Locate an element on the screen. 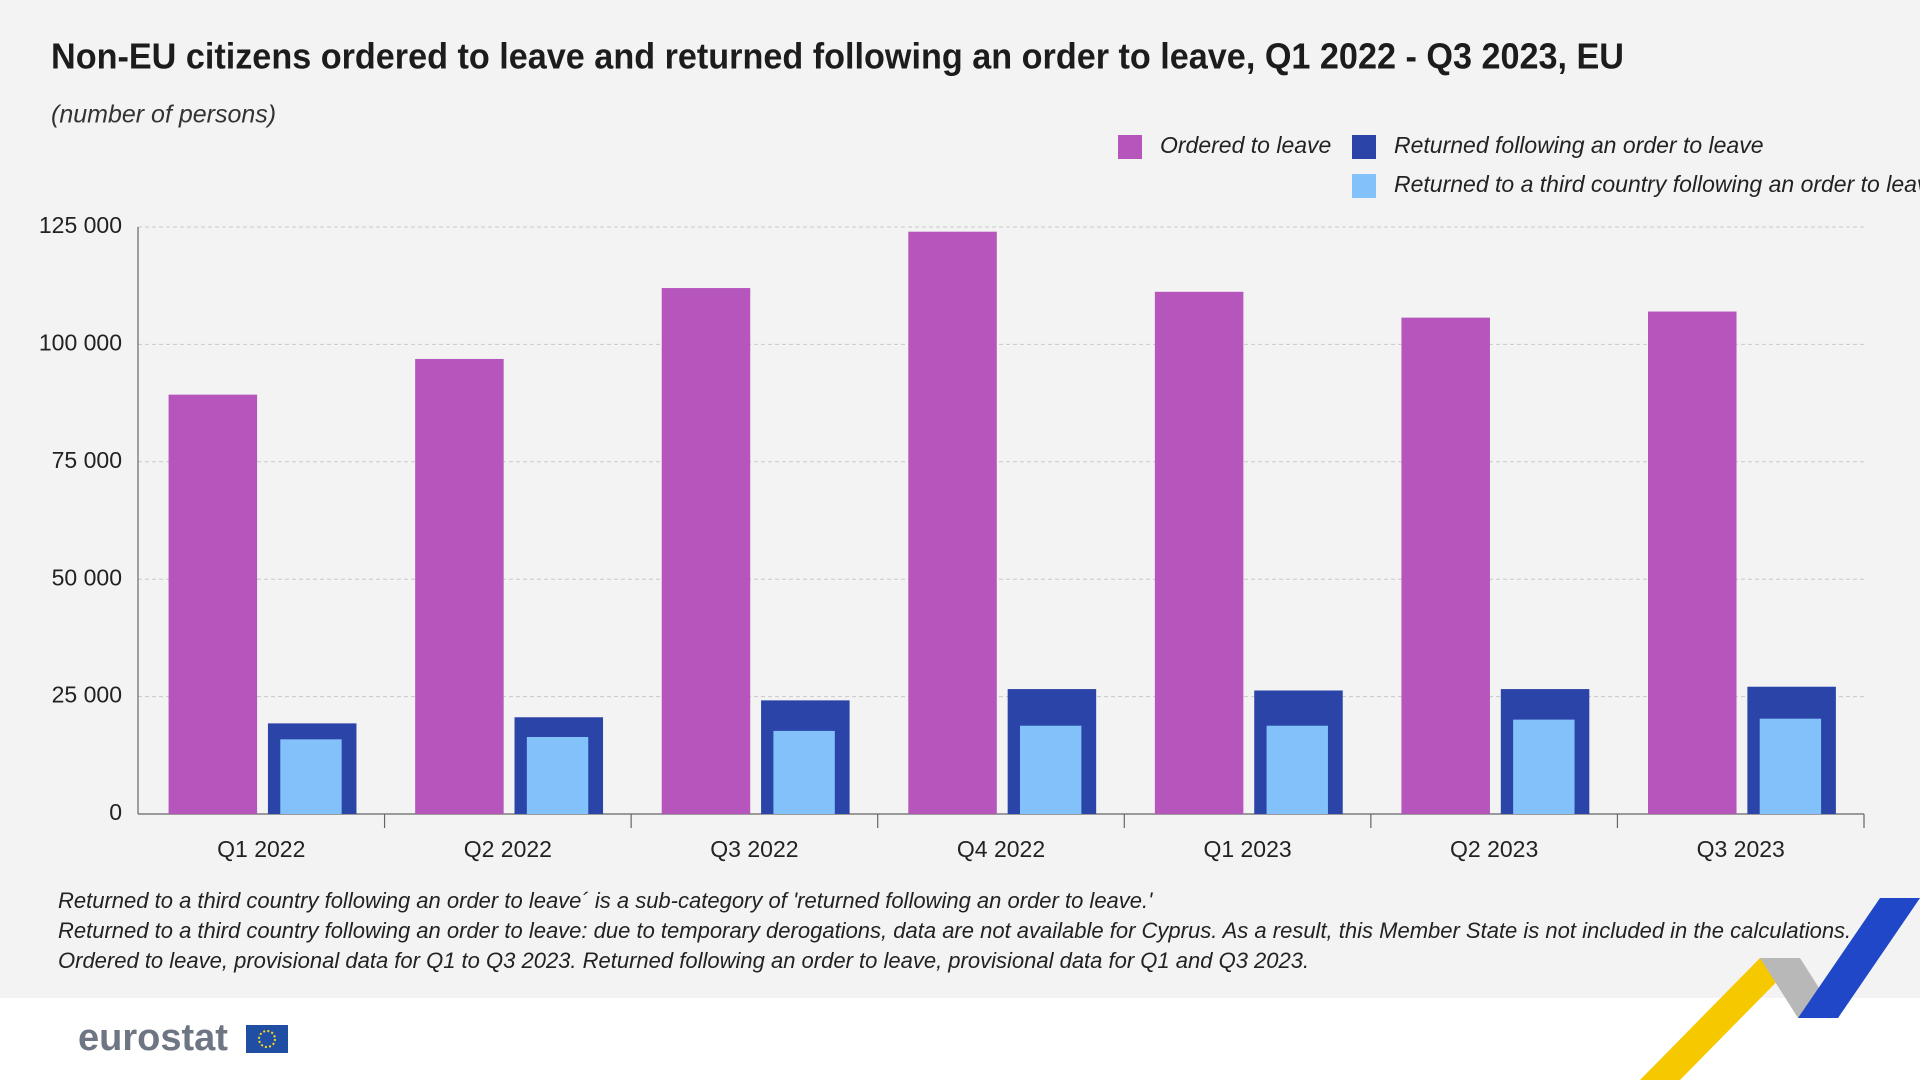  y-tick-label: 125 000 is located at coordinates (80, 225).